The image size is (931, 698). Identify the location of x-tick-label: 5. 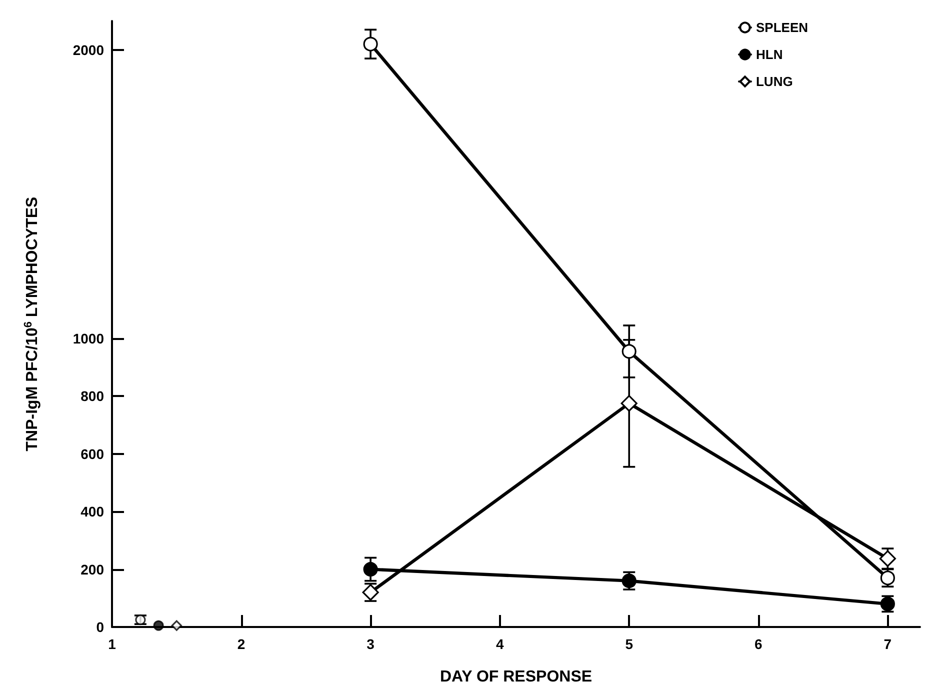
(629, 644).